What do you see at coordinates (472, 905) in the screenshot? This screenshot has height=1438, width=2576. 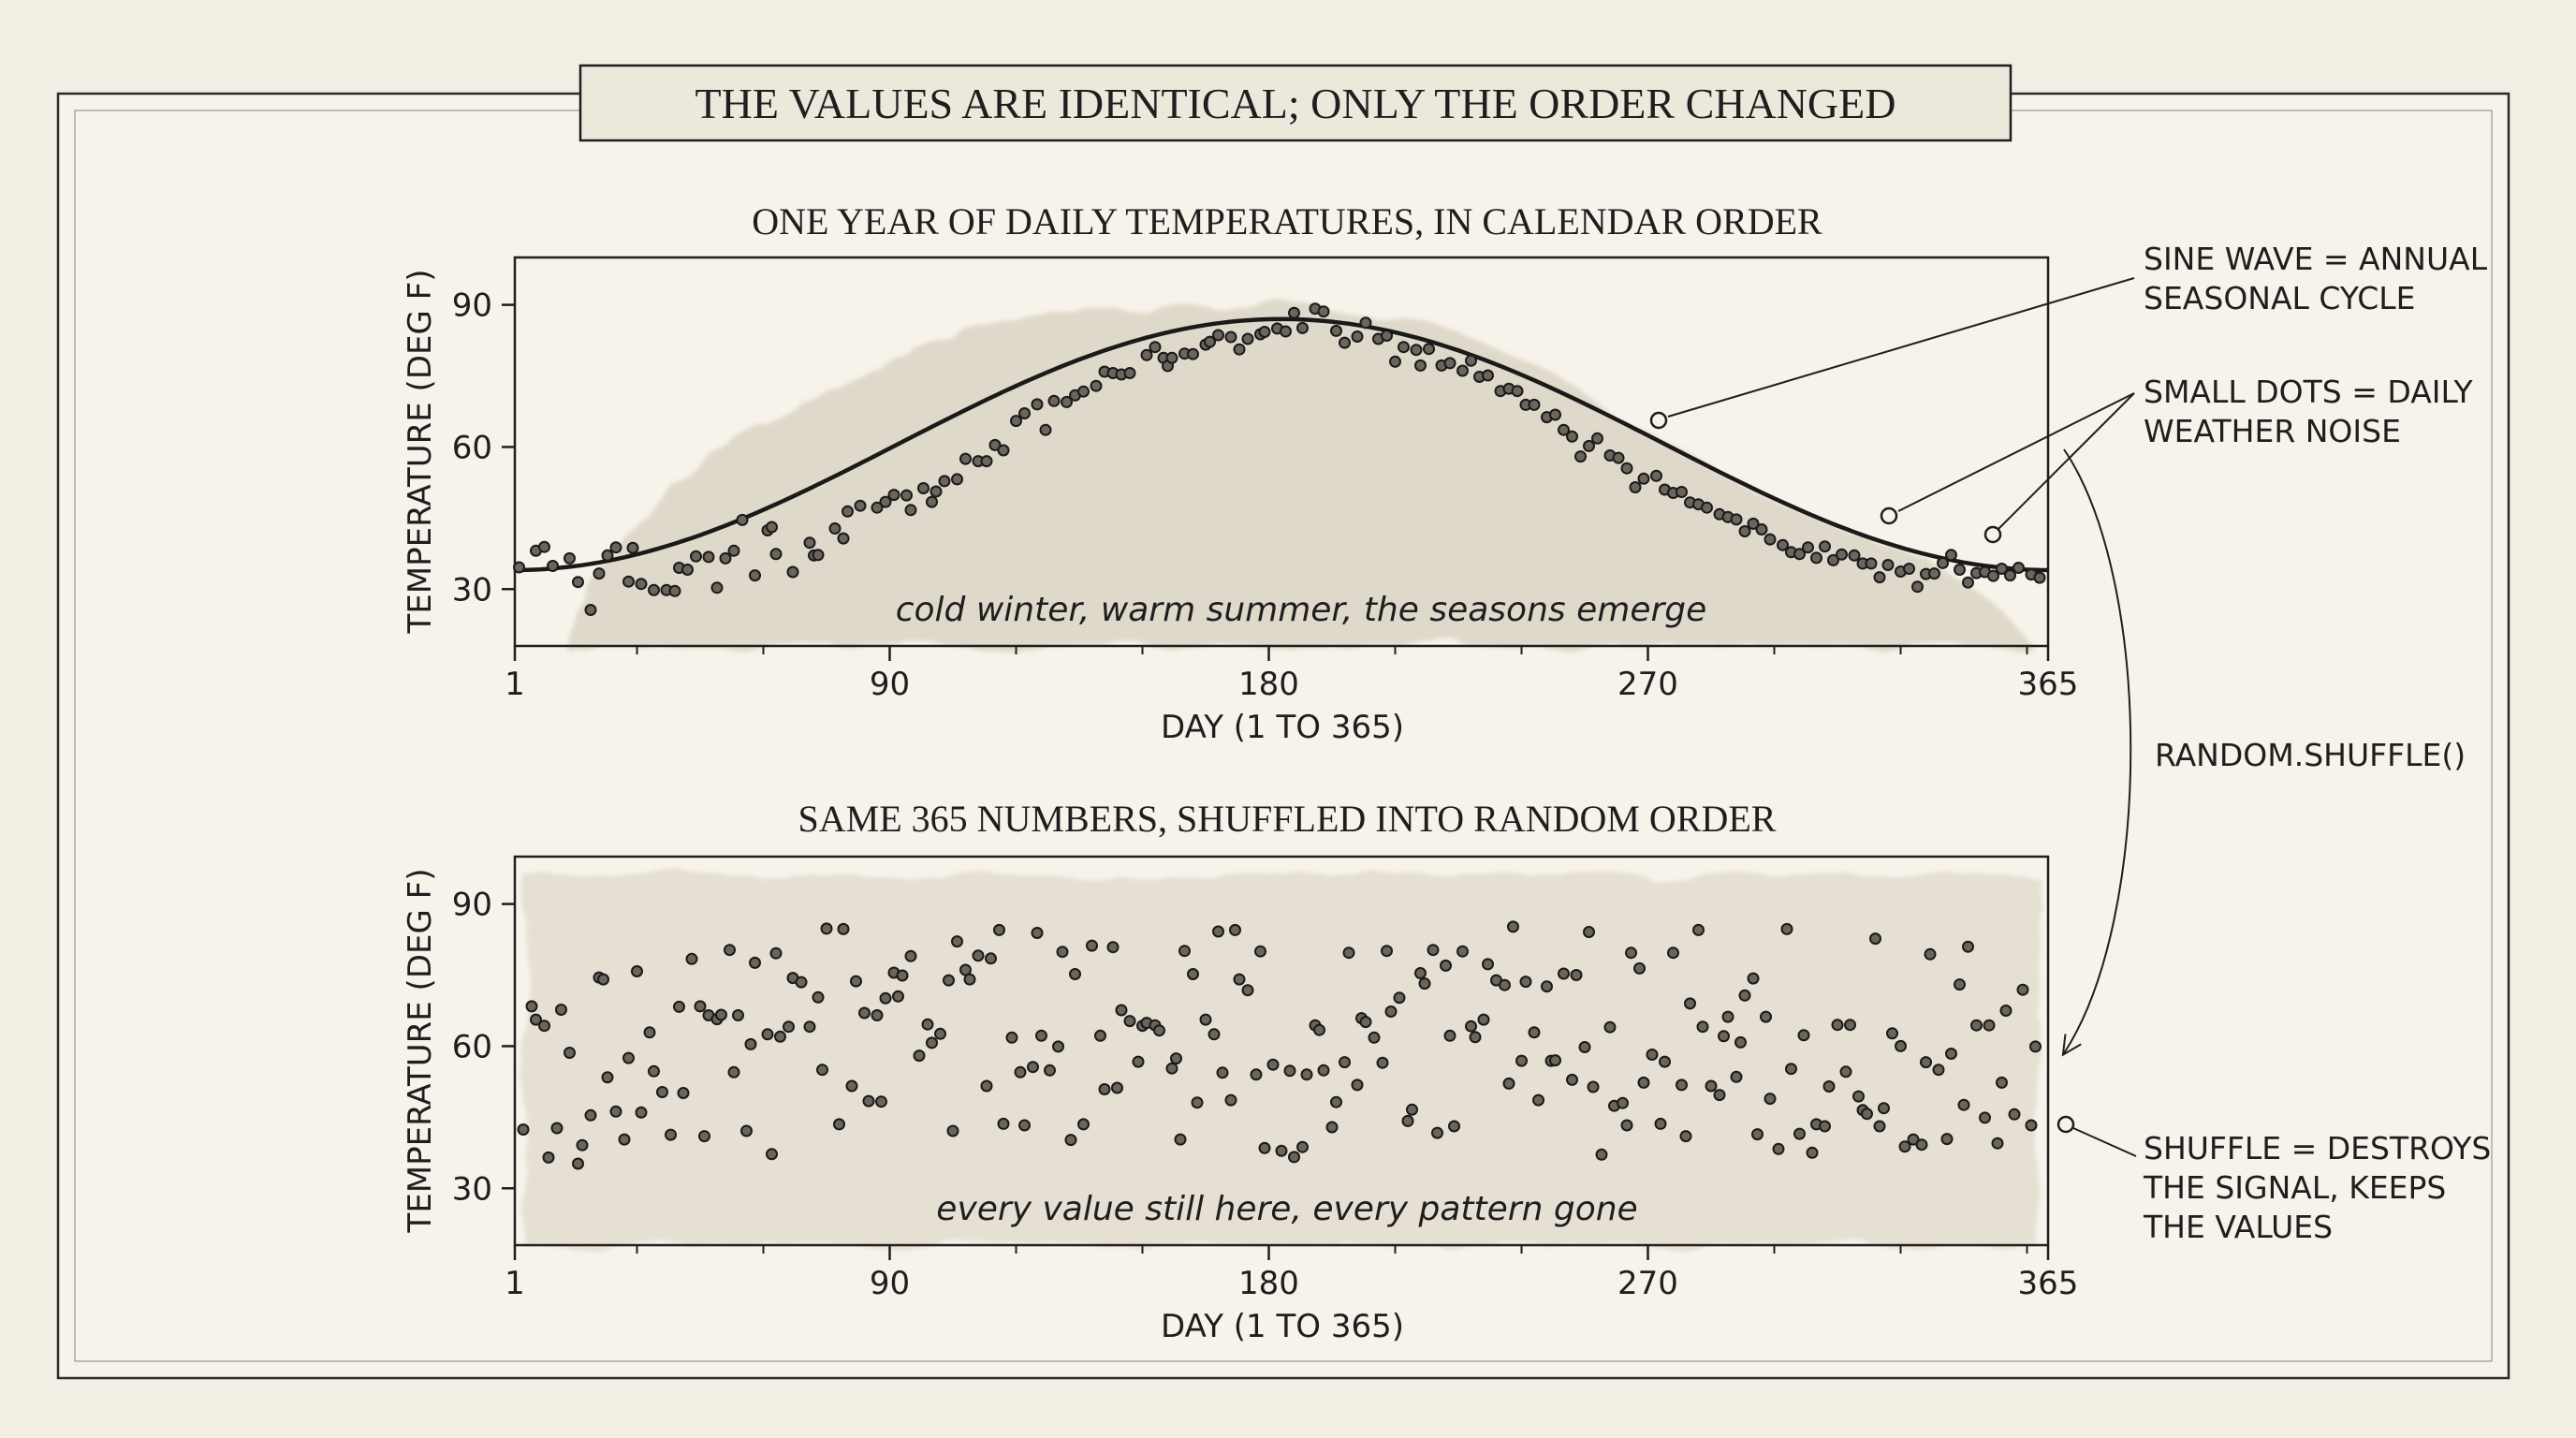 I see `y-tick-label: 90` at bounding box center [472, 905].